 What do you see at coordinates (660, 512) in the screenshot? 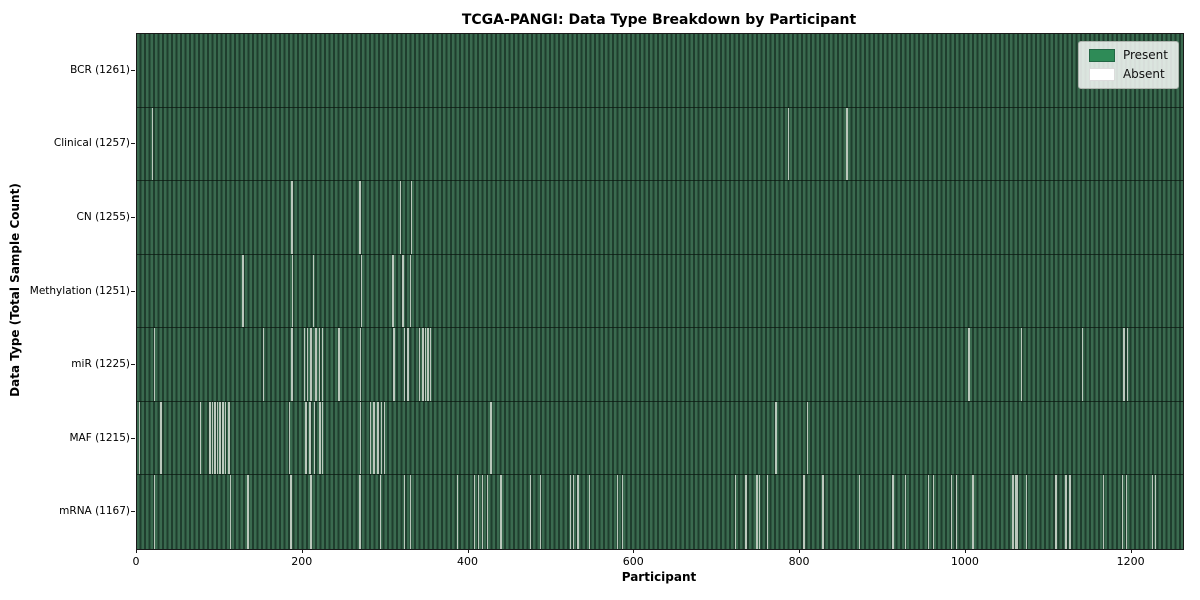
I see `matrix-row-mRNA` at bounding box center [660, 512].